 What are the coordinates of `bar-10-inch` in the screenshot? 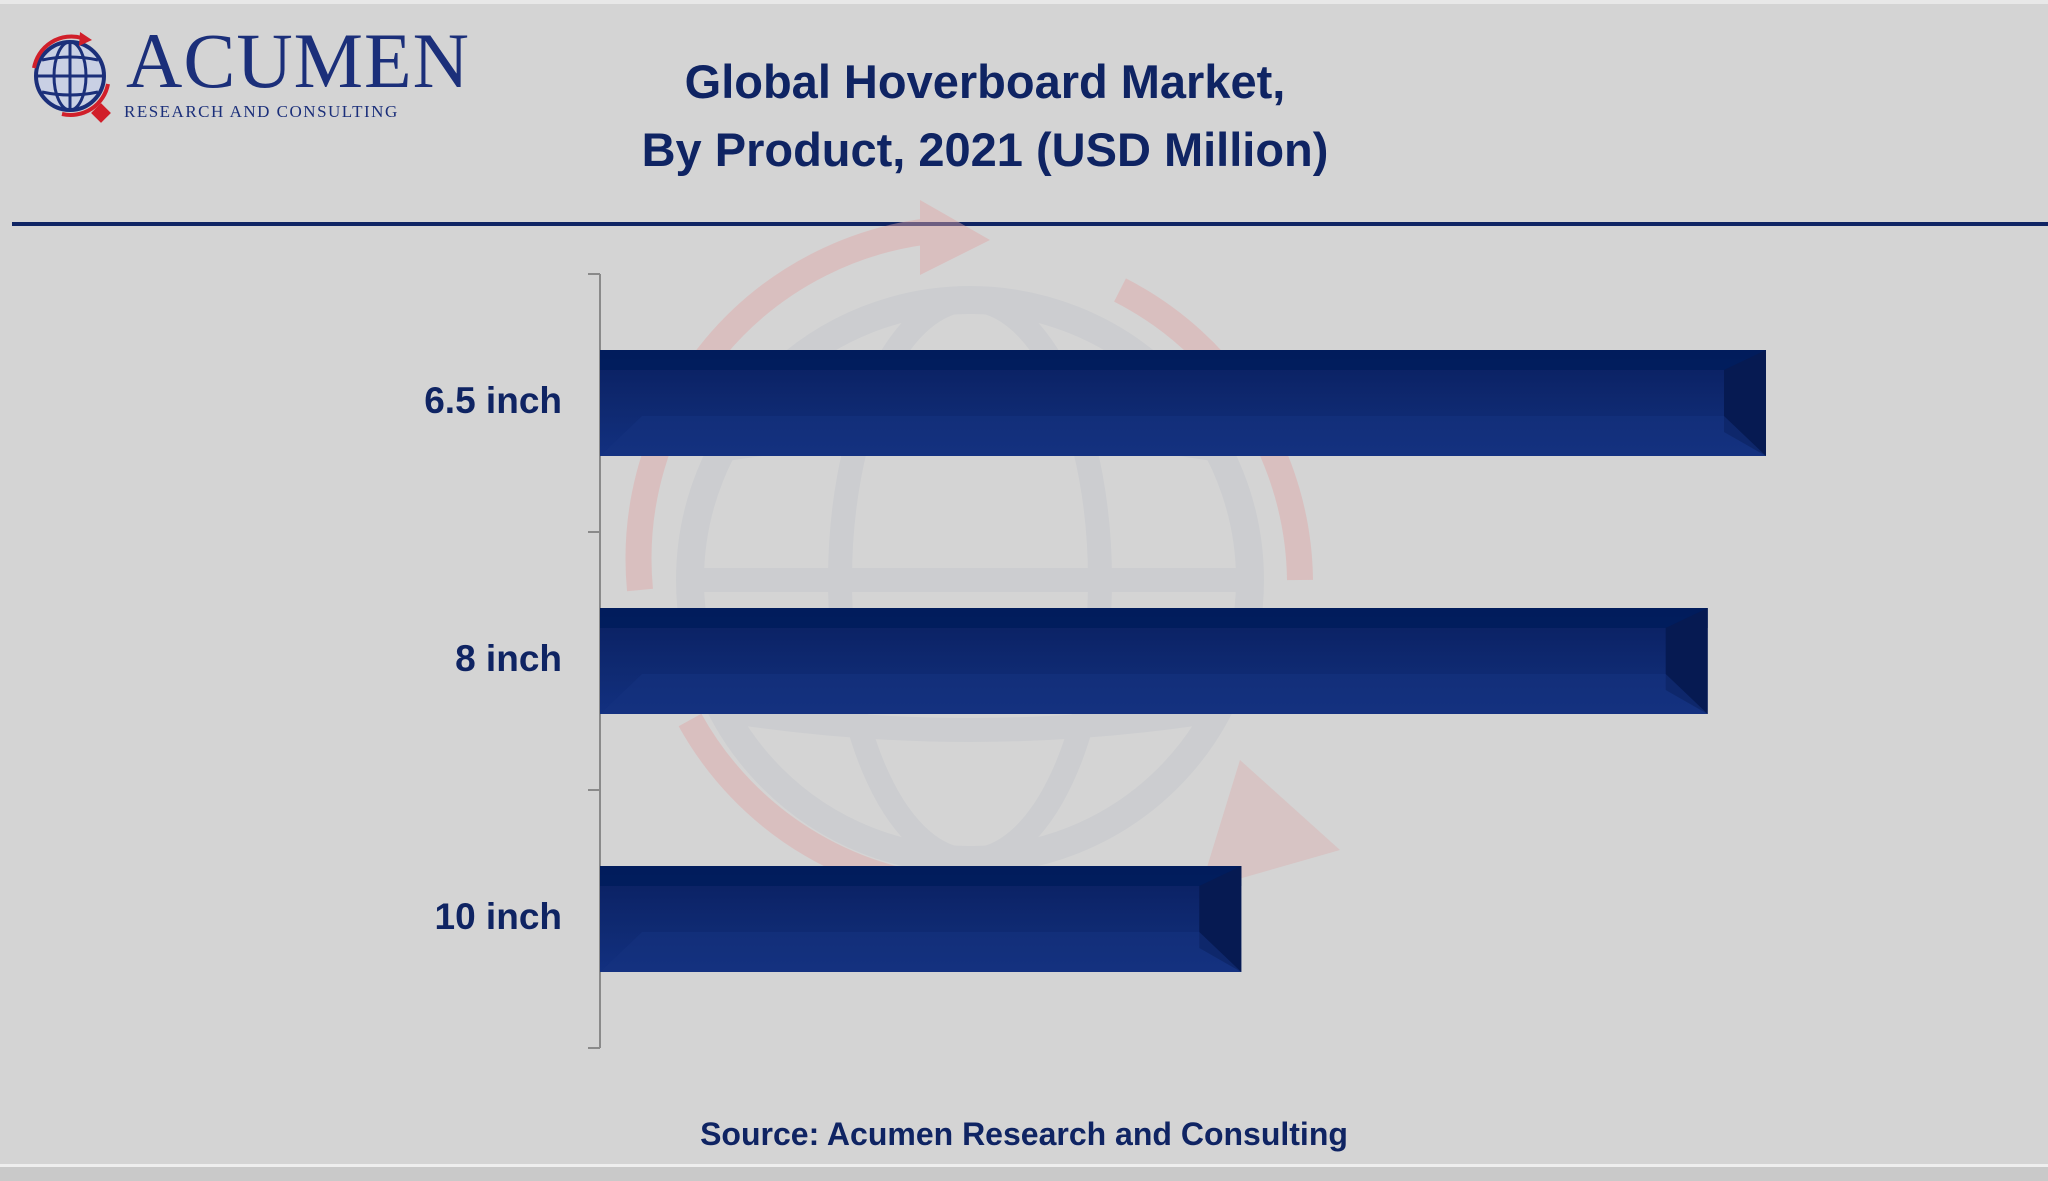 It's located at (921, 919).